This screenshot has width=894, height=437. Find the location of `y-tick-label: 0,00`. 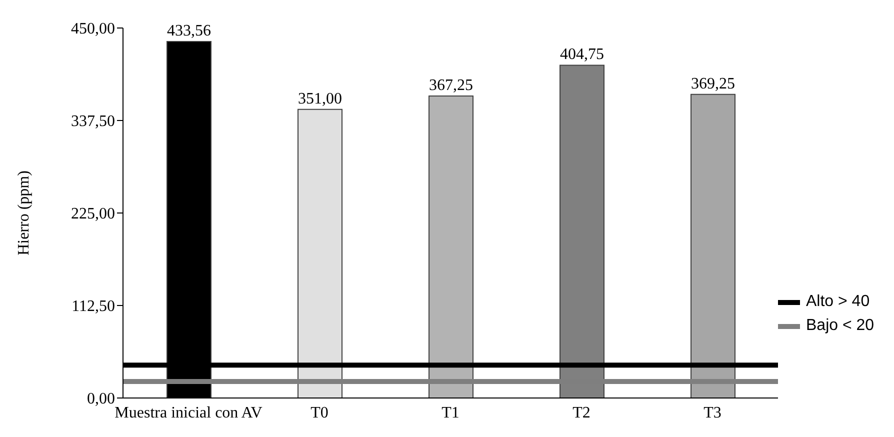

y-tick-label: 0,00 is located at coordinates (101, 399).